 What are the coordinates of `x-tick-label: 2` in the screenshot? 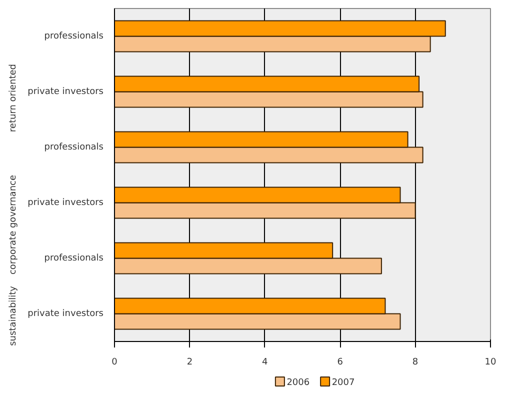 It's located at (189, 363).